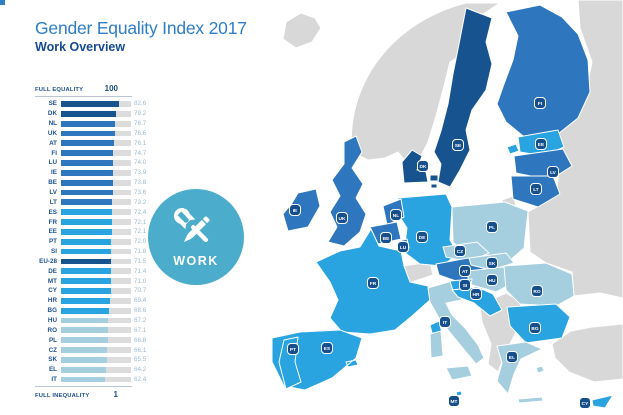 Image resolution: width=623 pixels, height=415 pixels. I want to click on map-badge-fr: FR, so click(373, 283).